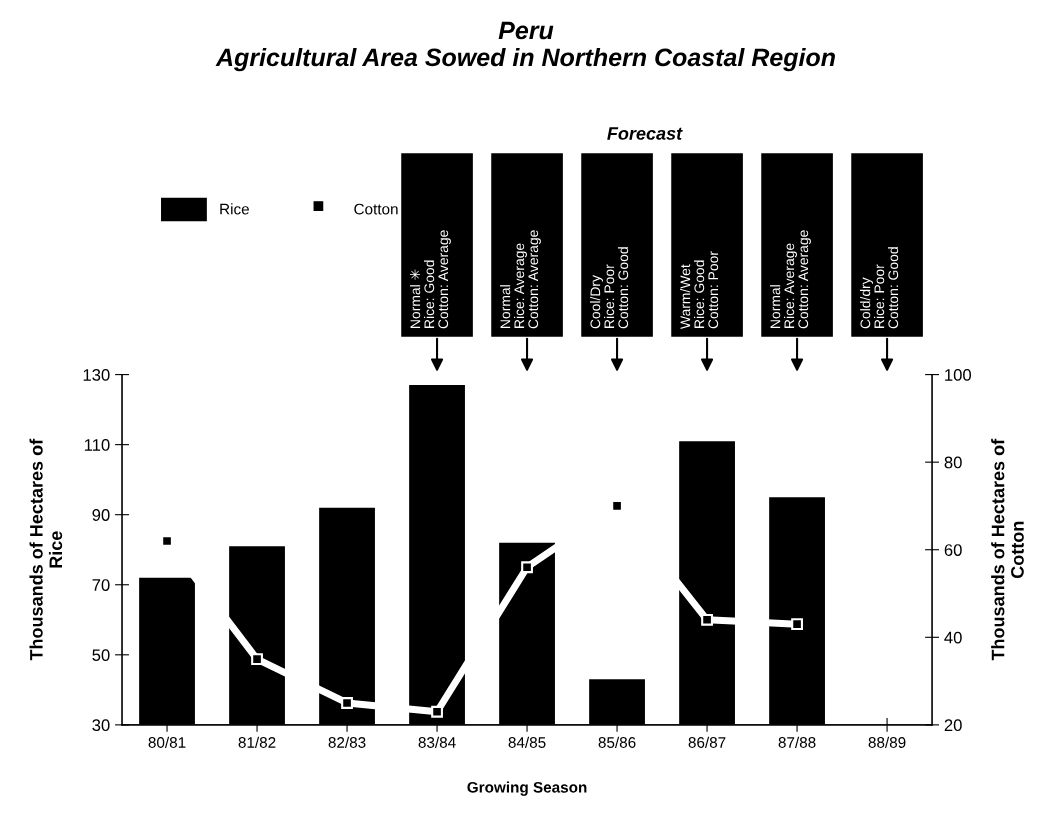  Describe the element at coordinates (958, 374) in the screenshot. I see `y2-tick-label: 100` at that location.